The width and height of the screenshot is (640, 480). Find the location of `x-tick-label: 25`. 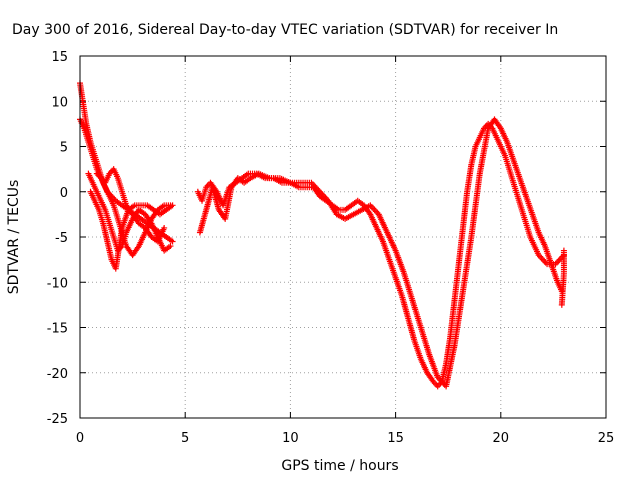

x-tick-label: 25 is located at coordinates (606, 438).